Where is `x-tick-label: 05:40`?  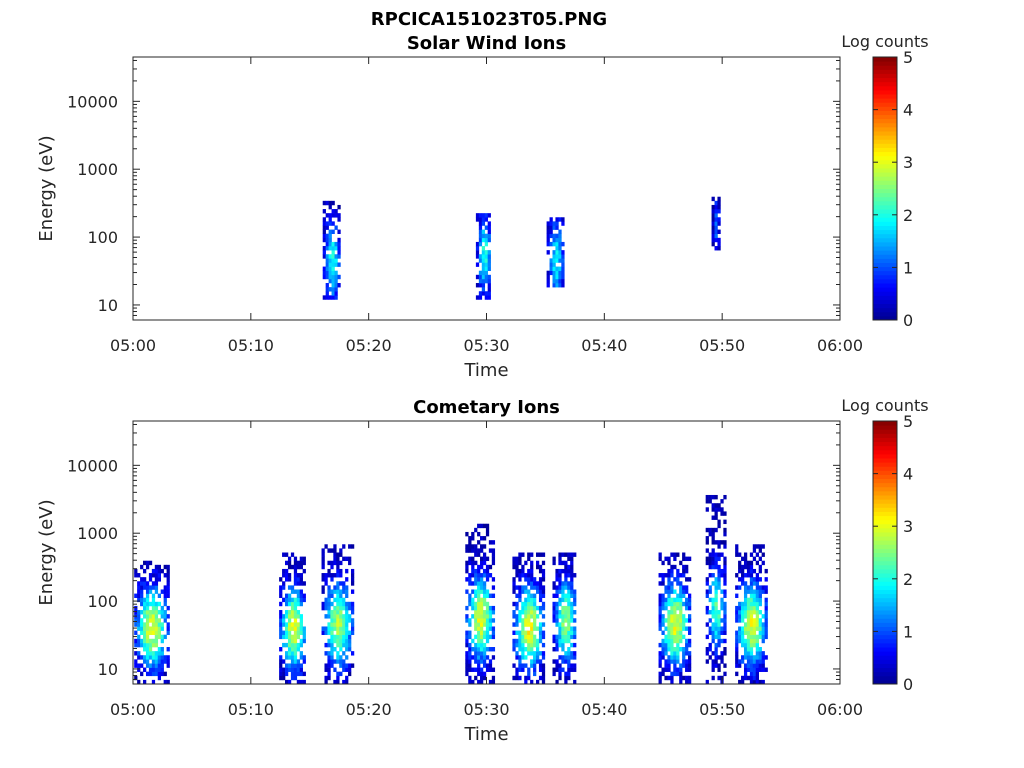 x-tick-label: 05:40 is located at coordinates (604, 709).